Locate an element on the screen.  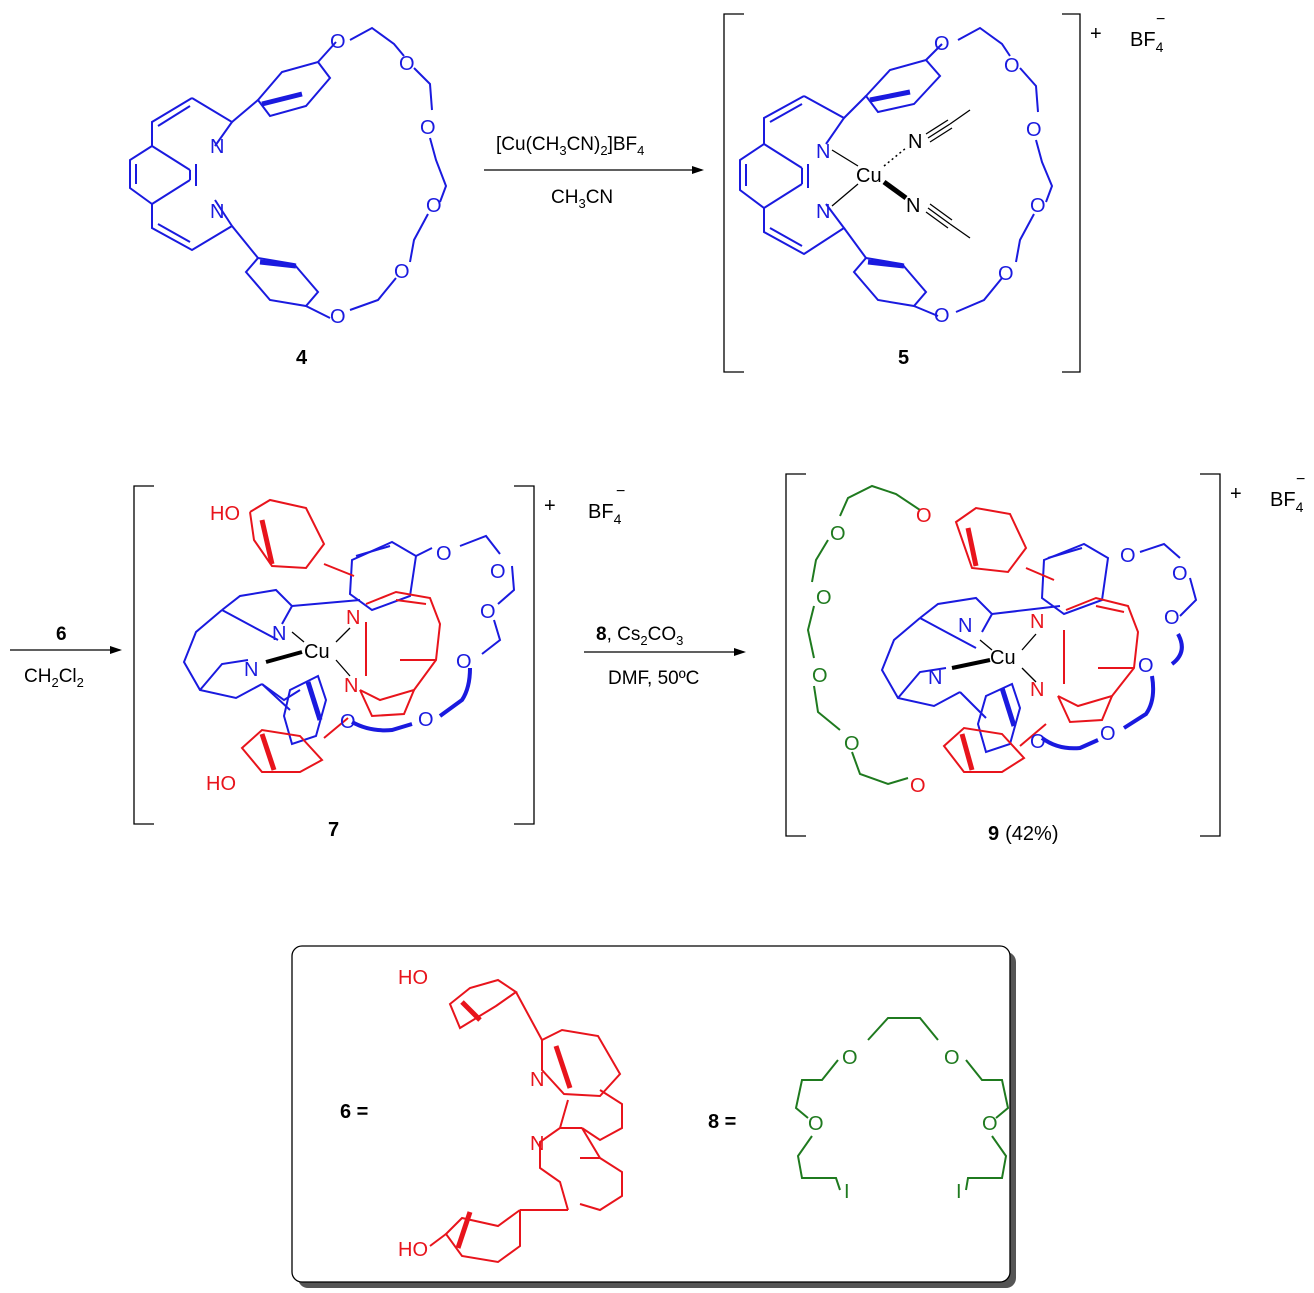
legend-eq-6: 6 = is located at coordinates (354, 1112).